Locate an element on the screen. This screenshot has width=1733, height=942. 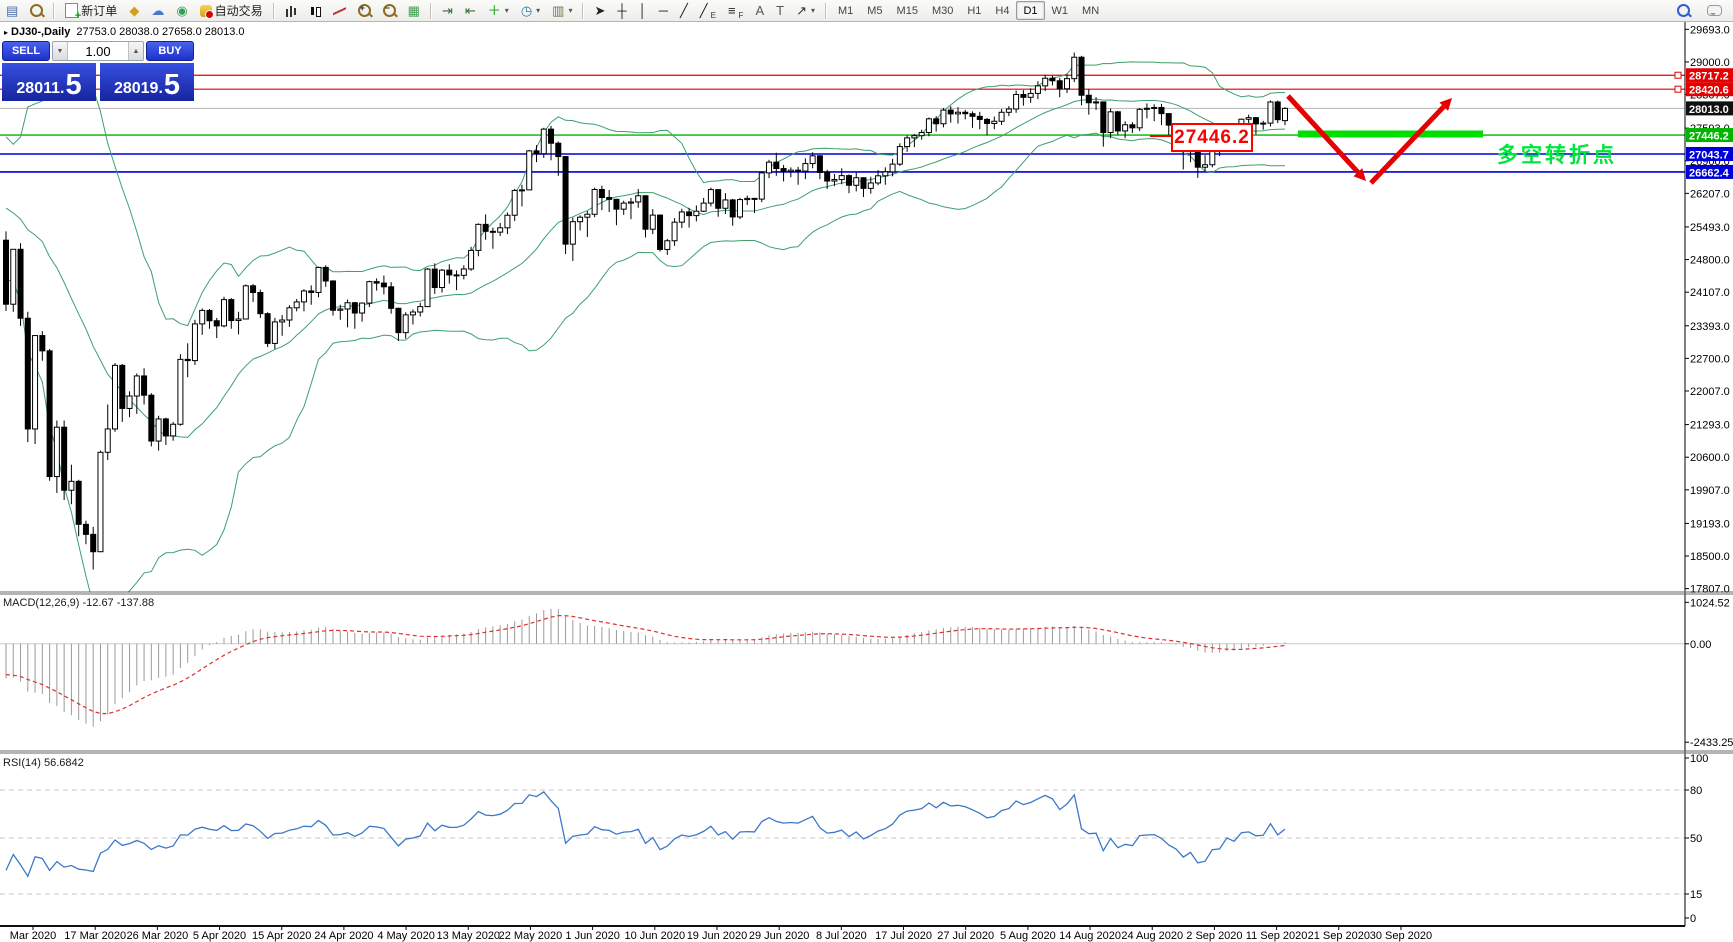
timeframe-m1: M1 is located at coordinates (845, 10).